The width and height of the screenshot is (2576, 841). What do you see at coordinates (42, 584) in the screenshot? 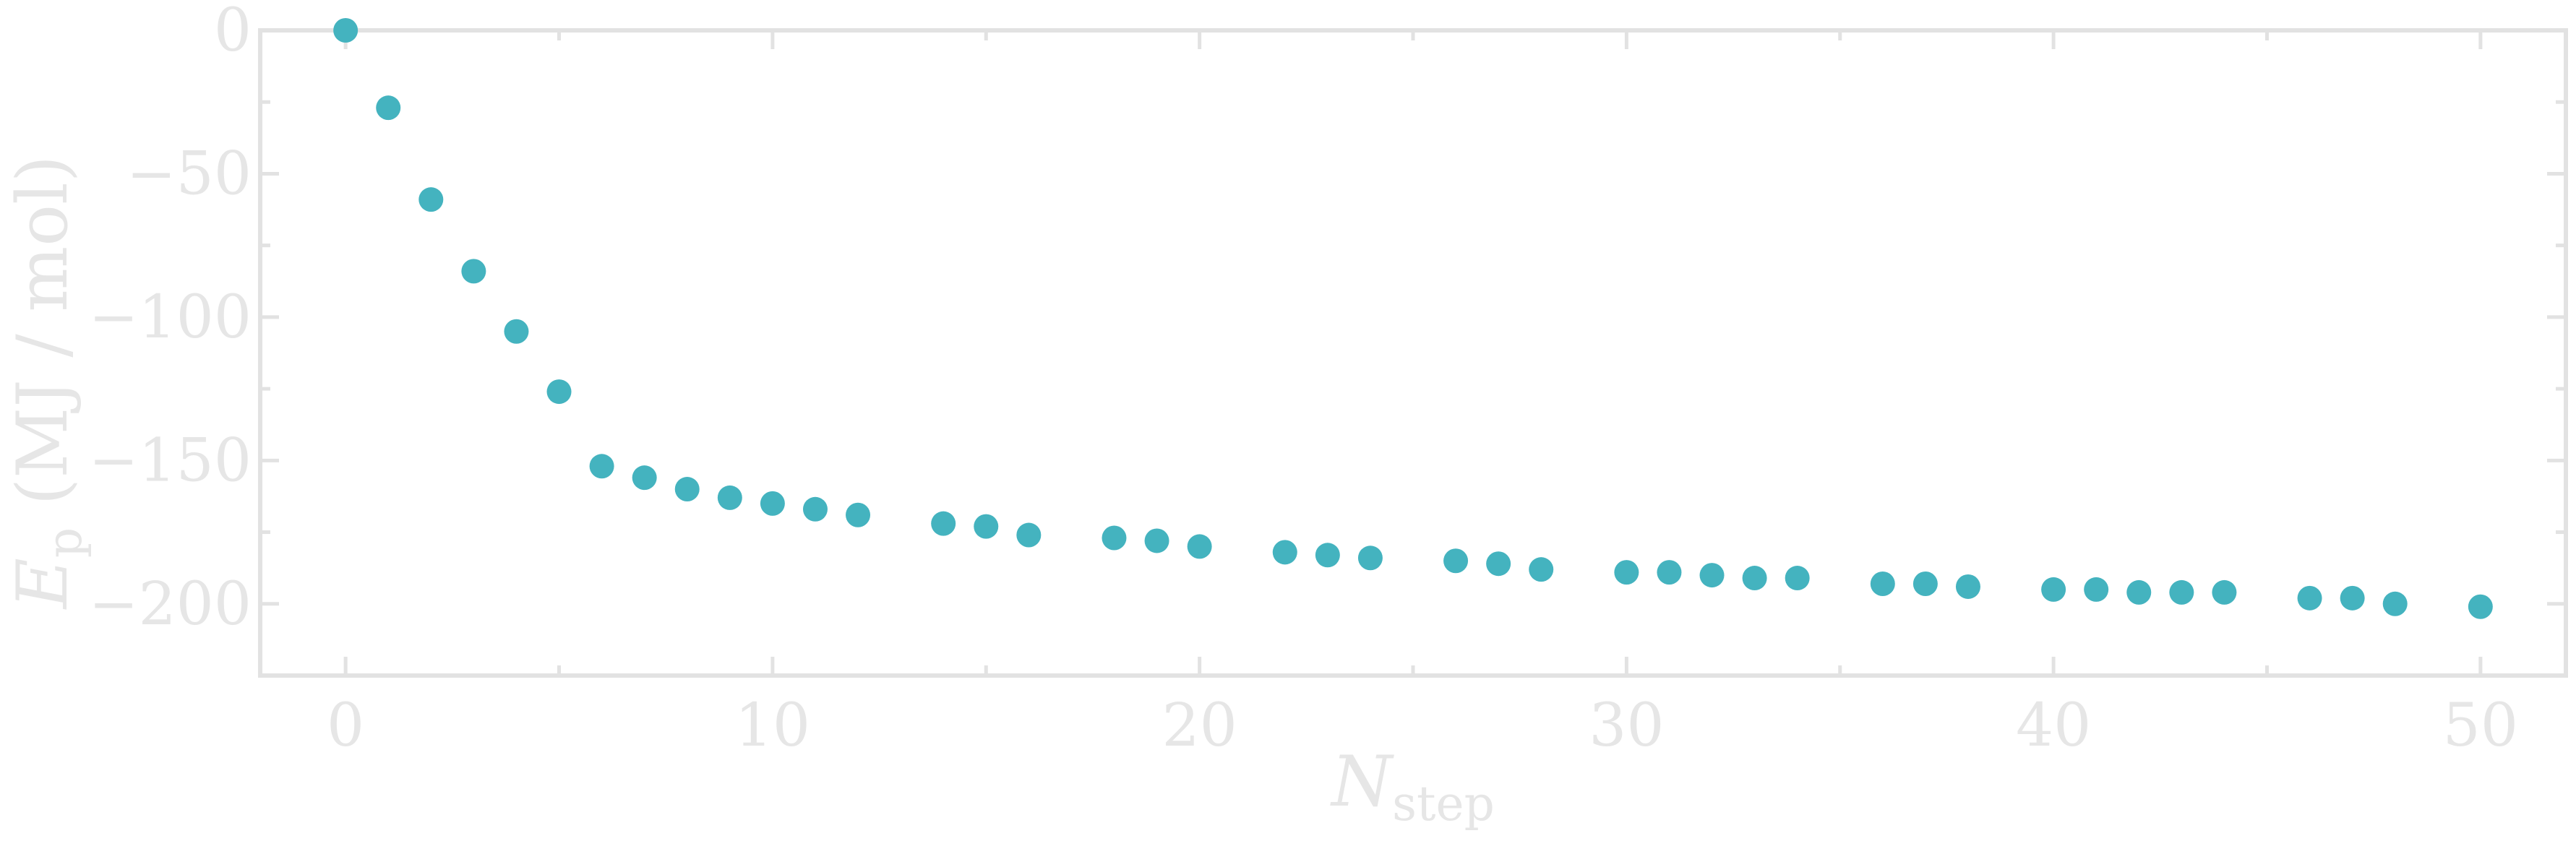
I see `y-axis-label-main: E` at bounding box center [42, 584].